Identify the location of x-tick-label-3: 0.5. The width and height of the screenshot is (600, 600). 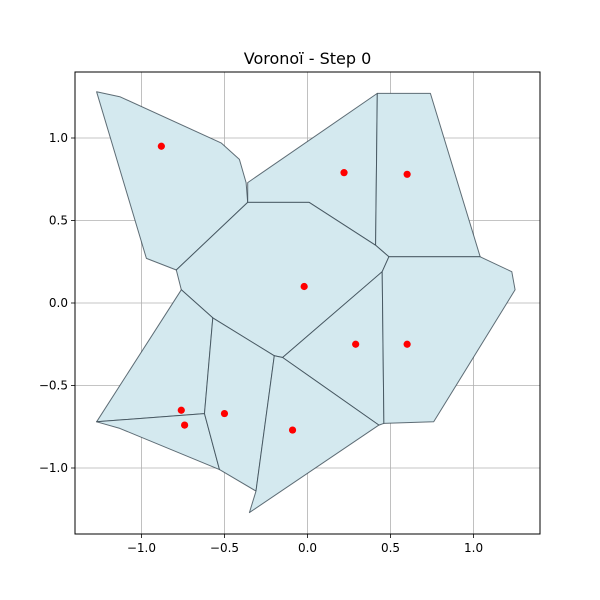
(390, 548).